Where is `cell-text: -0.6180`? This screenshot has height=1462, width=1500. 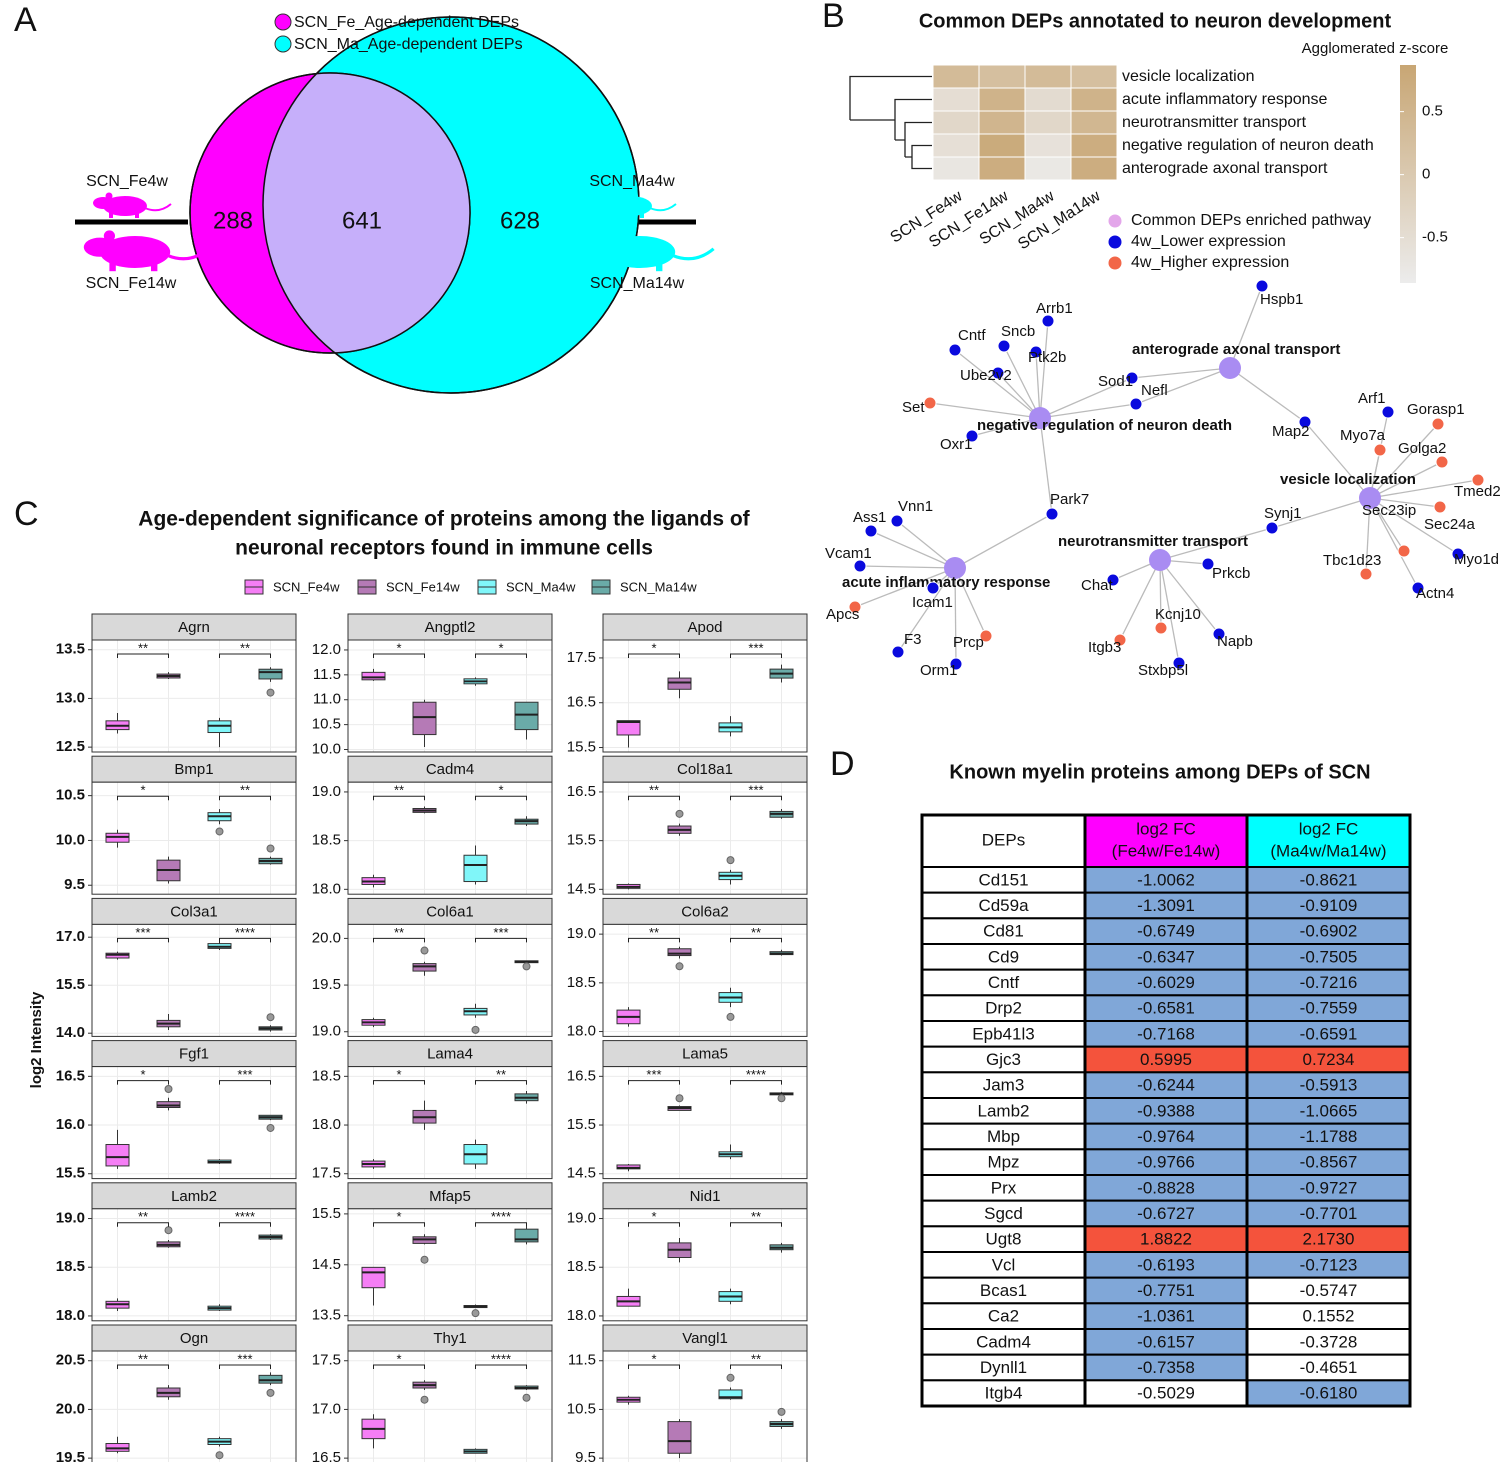 cell-text: -0.6180 is located at coordinates (1329, 1393).